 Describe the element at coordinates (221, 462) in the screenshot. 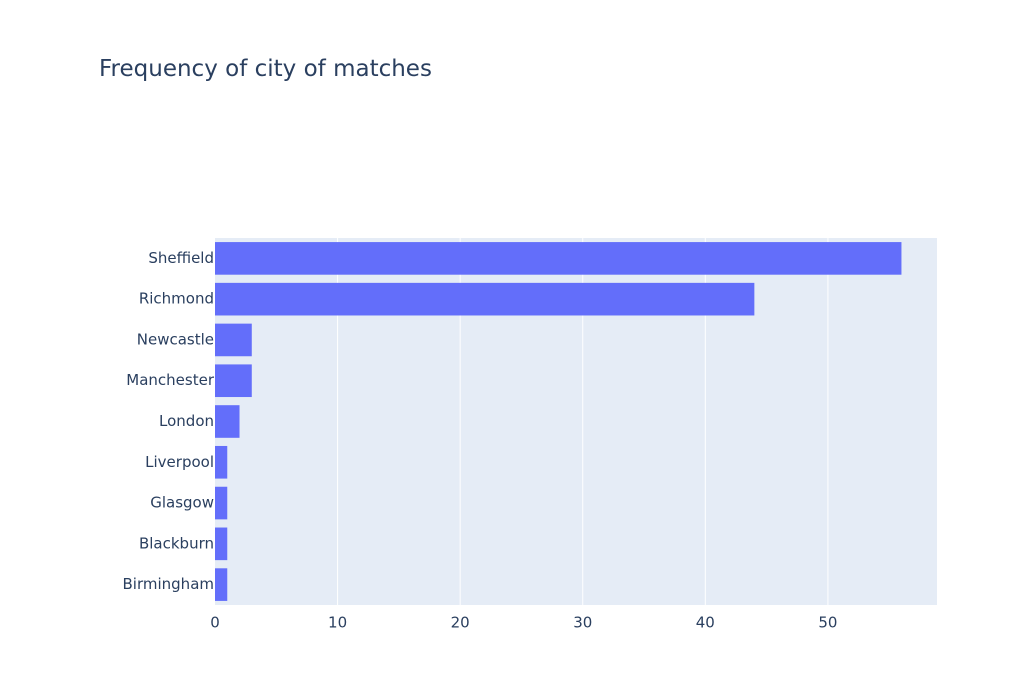

I see `bar-liverpool` at that location.